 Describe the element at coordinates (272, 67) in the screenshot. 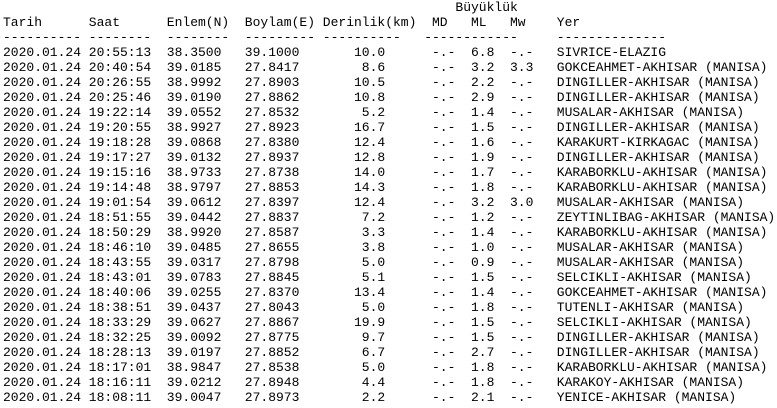

I see `longitude: 27.8417` at that location.